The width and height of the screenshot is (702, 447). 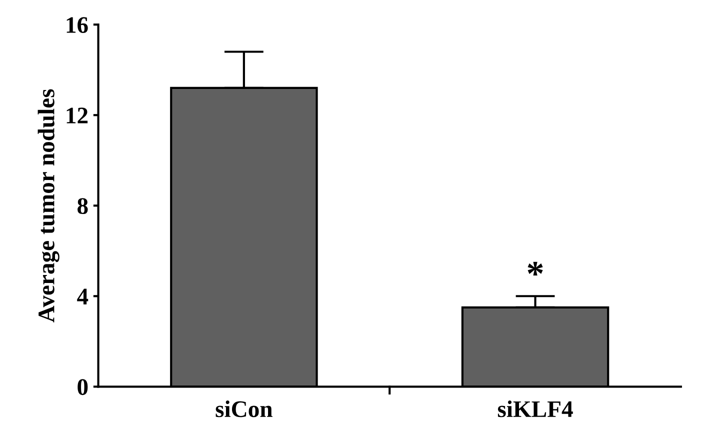 What do you see at coordinates (83, 387) in the screenshot?
I see `y-tick-label: 0` at bounding box center [83, 387].